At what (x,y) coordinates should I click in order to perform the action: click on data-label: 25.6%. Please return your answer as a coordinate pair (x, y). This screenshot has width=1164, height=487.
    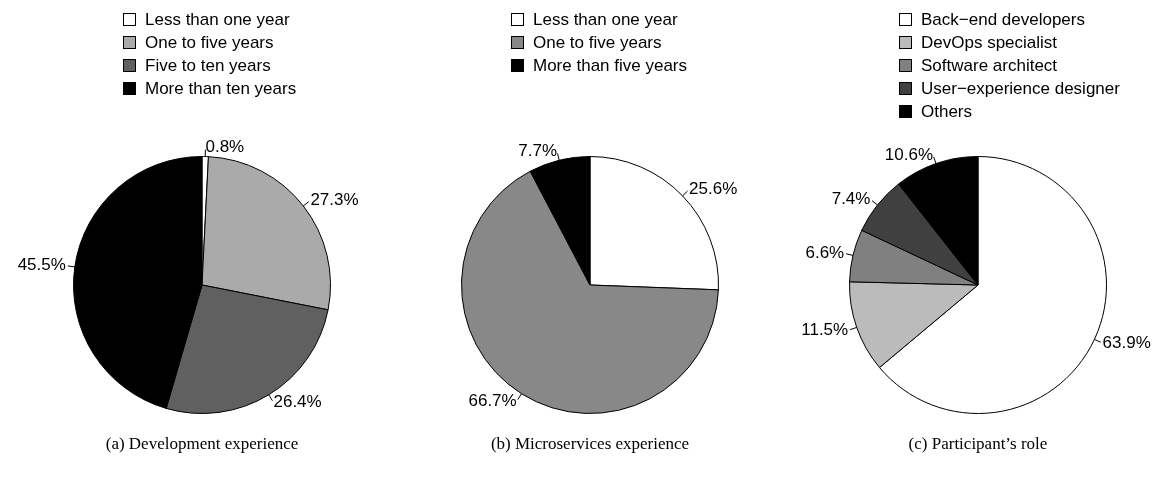
    Looking at the image, I should click on (713, 189).